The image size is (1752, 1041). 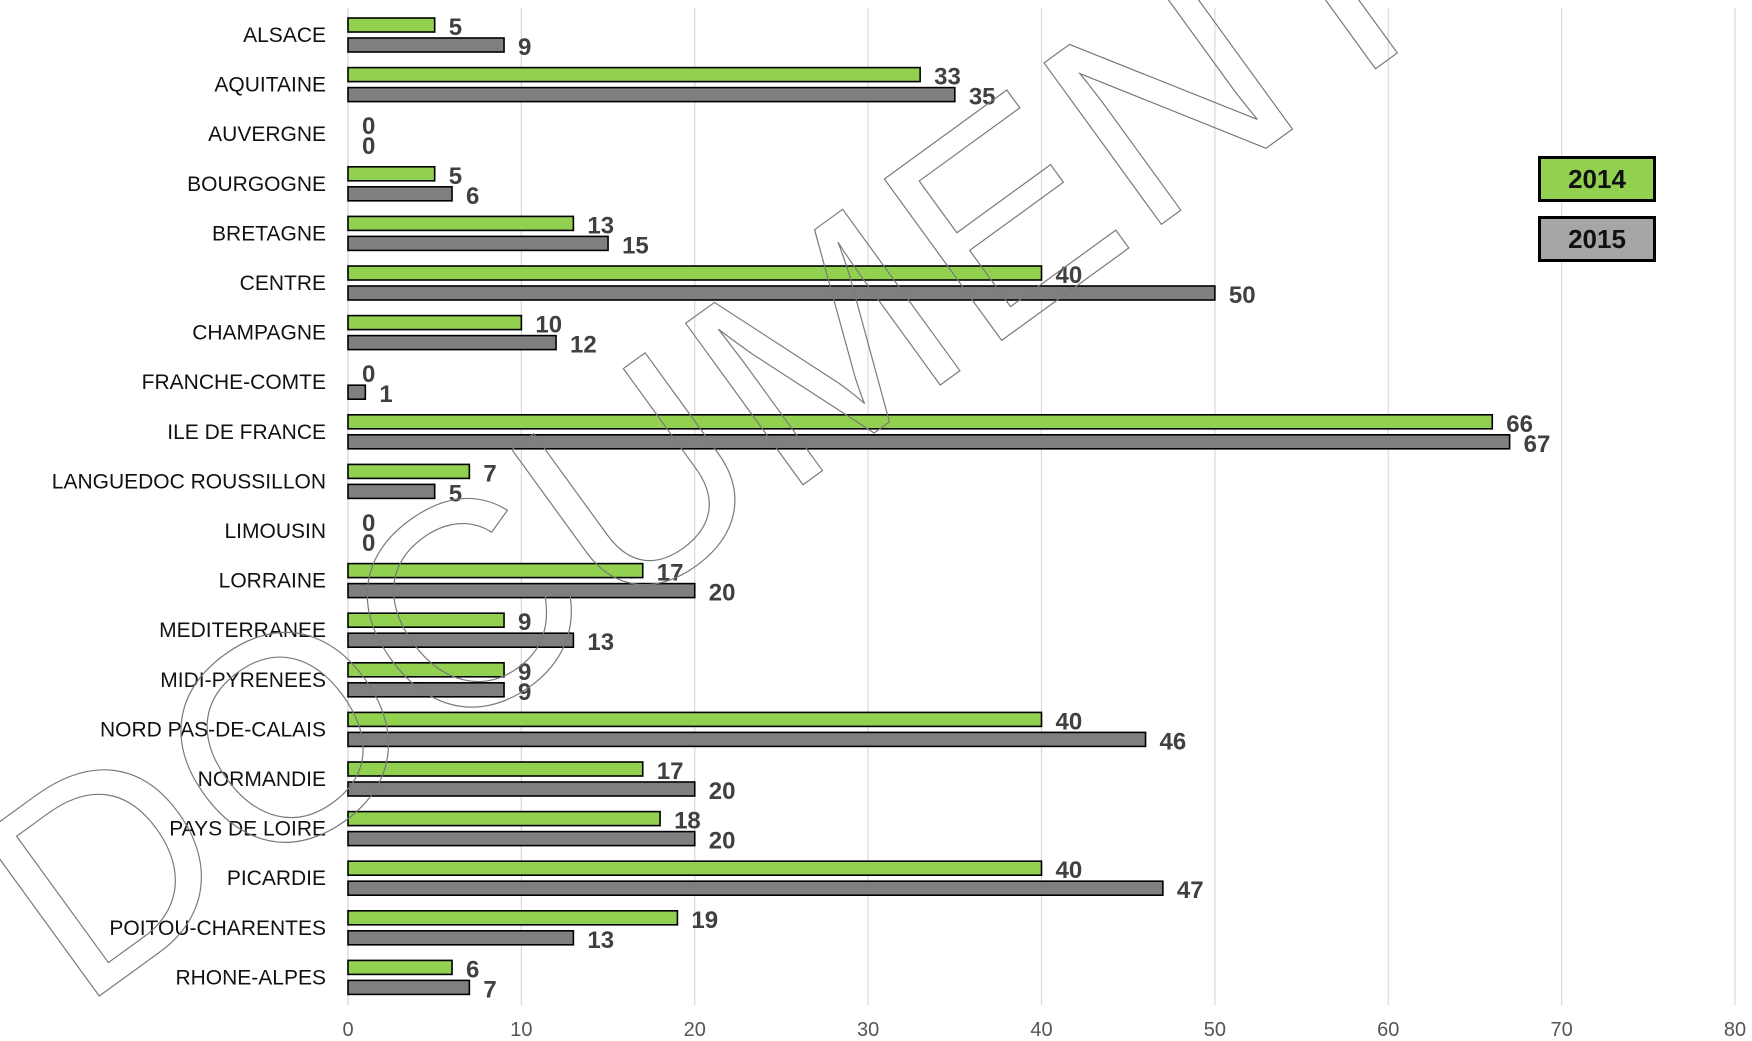 What do you see at coordinates (284, 35) in the screenshot?
I see `category-label: ALSACE` at bounding box center [284, 35].